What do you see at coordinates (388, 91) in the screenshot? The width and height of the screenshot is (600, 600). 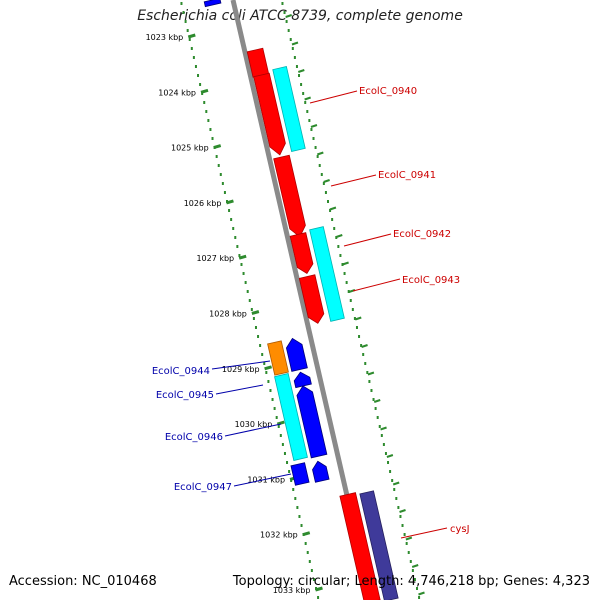 I see `gene-label-ecolc-0940: EcolC_0940` at bounding box center [388, 91].